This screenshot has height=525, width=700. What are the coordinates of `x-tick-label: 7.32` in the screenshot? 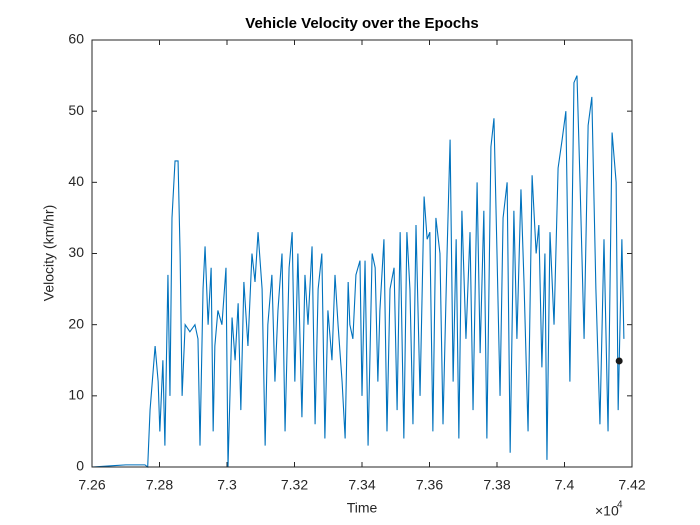 It's located at (294, 485).